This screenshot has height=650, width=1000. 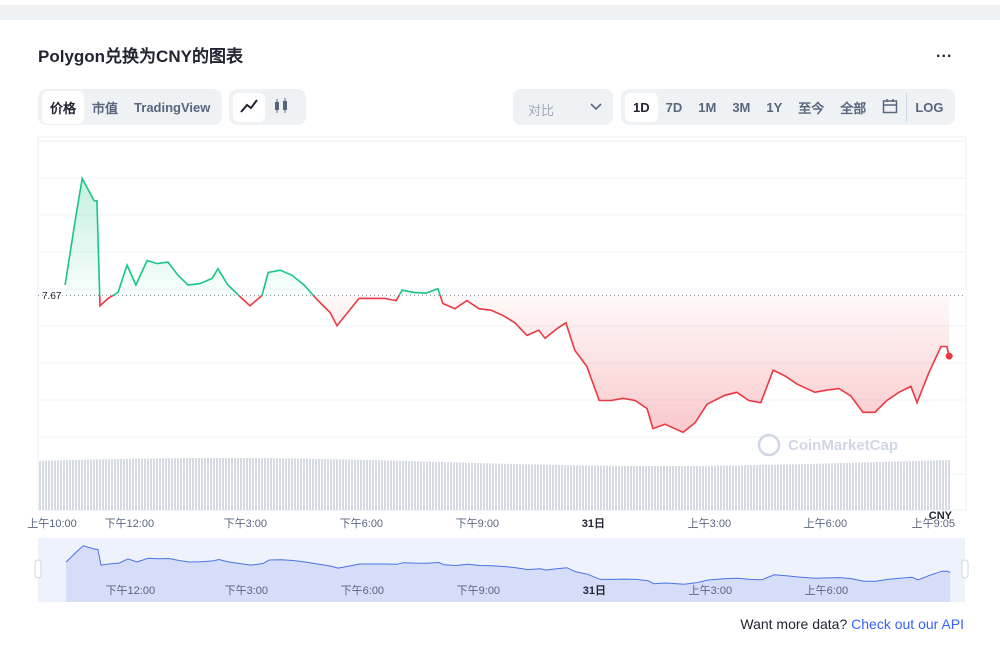 I want to click on x-tick-label: 上午6:00, so click(x=825, y=523).